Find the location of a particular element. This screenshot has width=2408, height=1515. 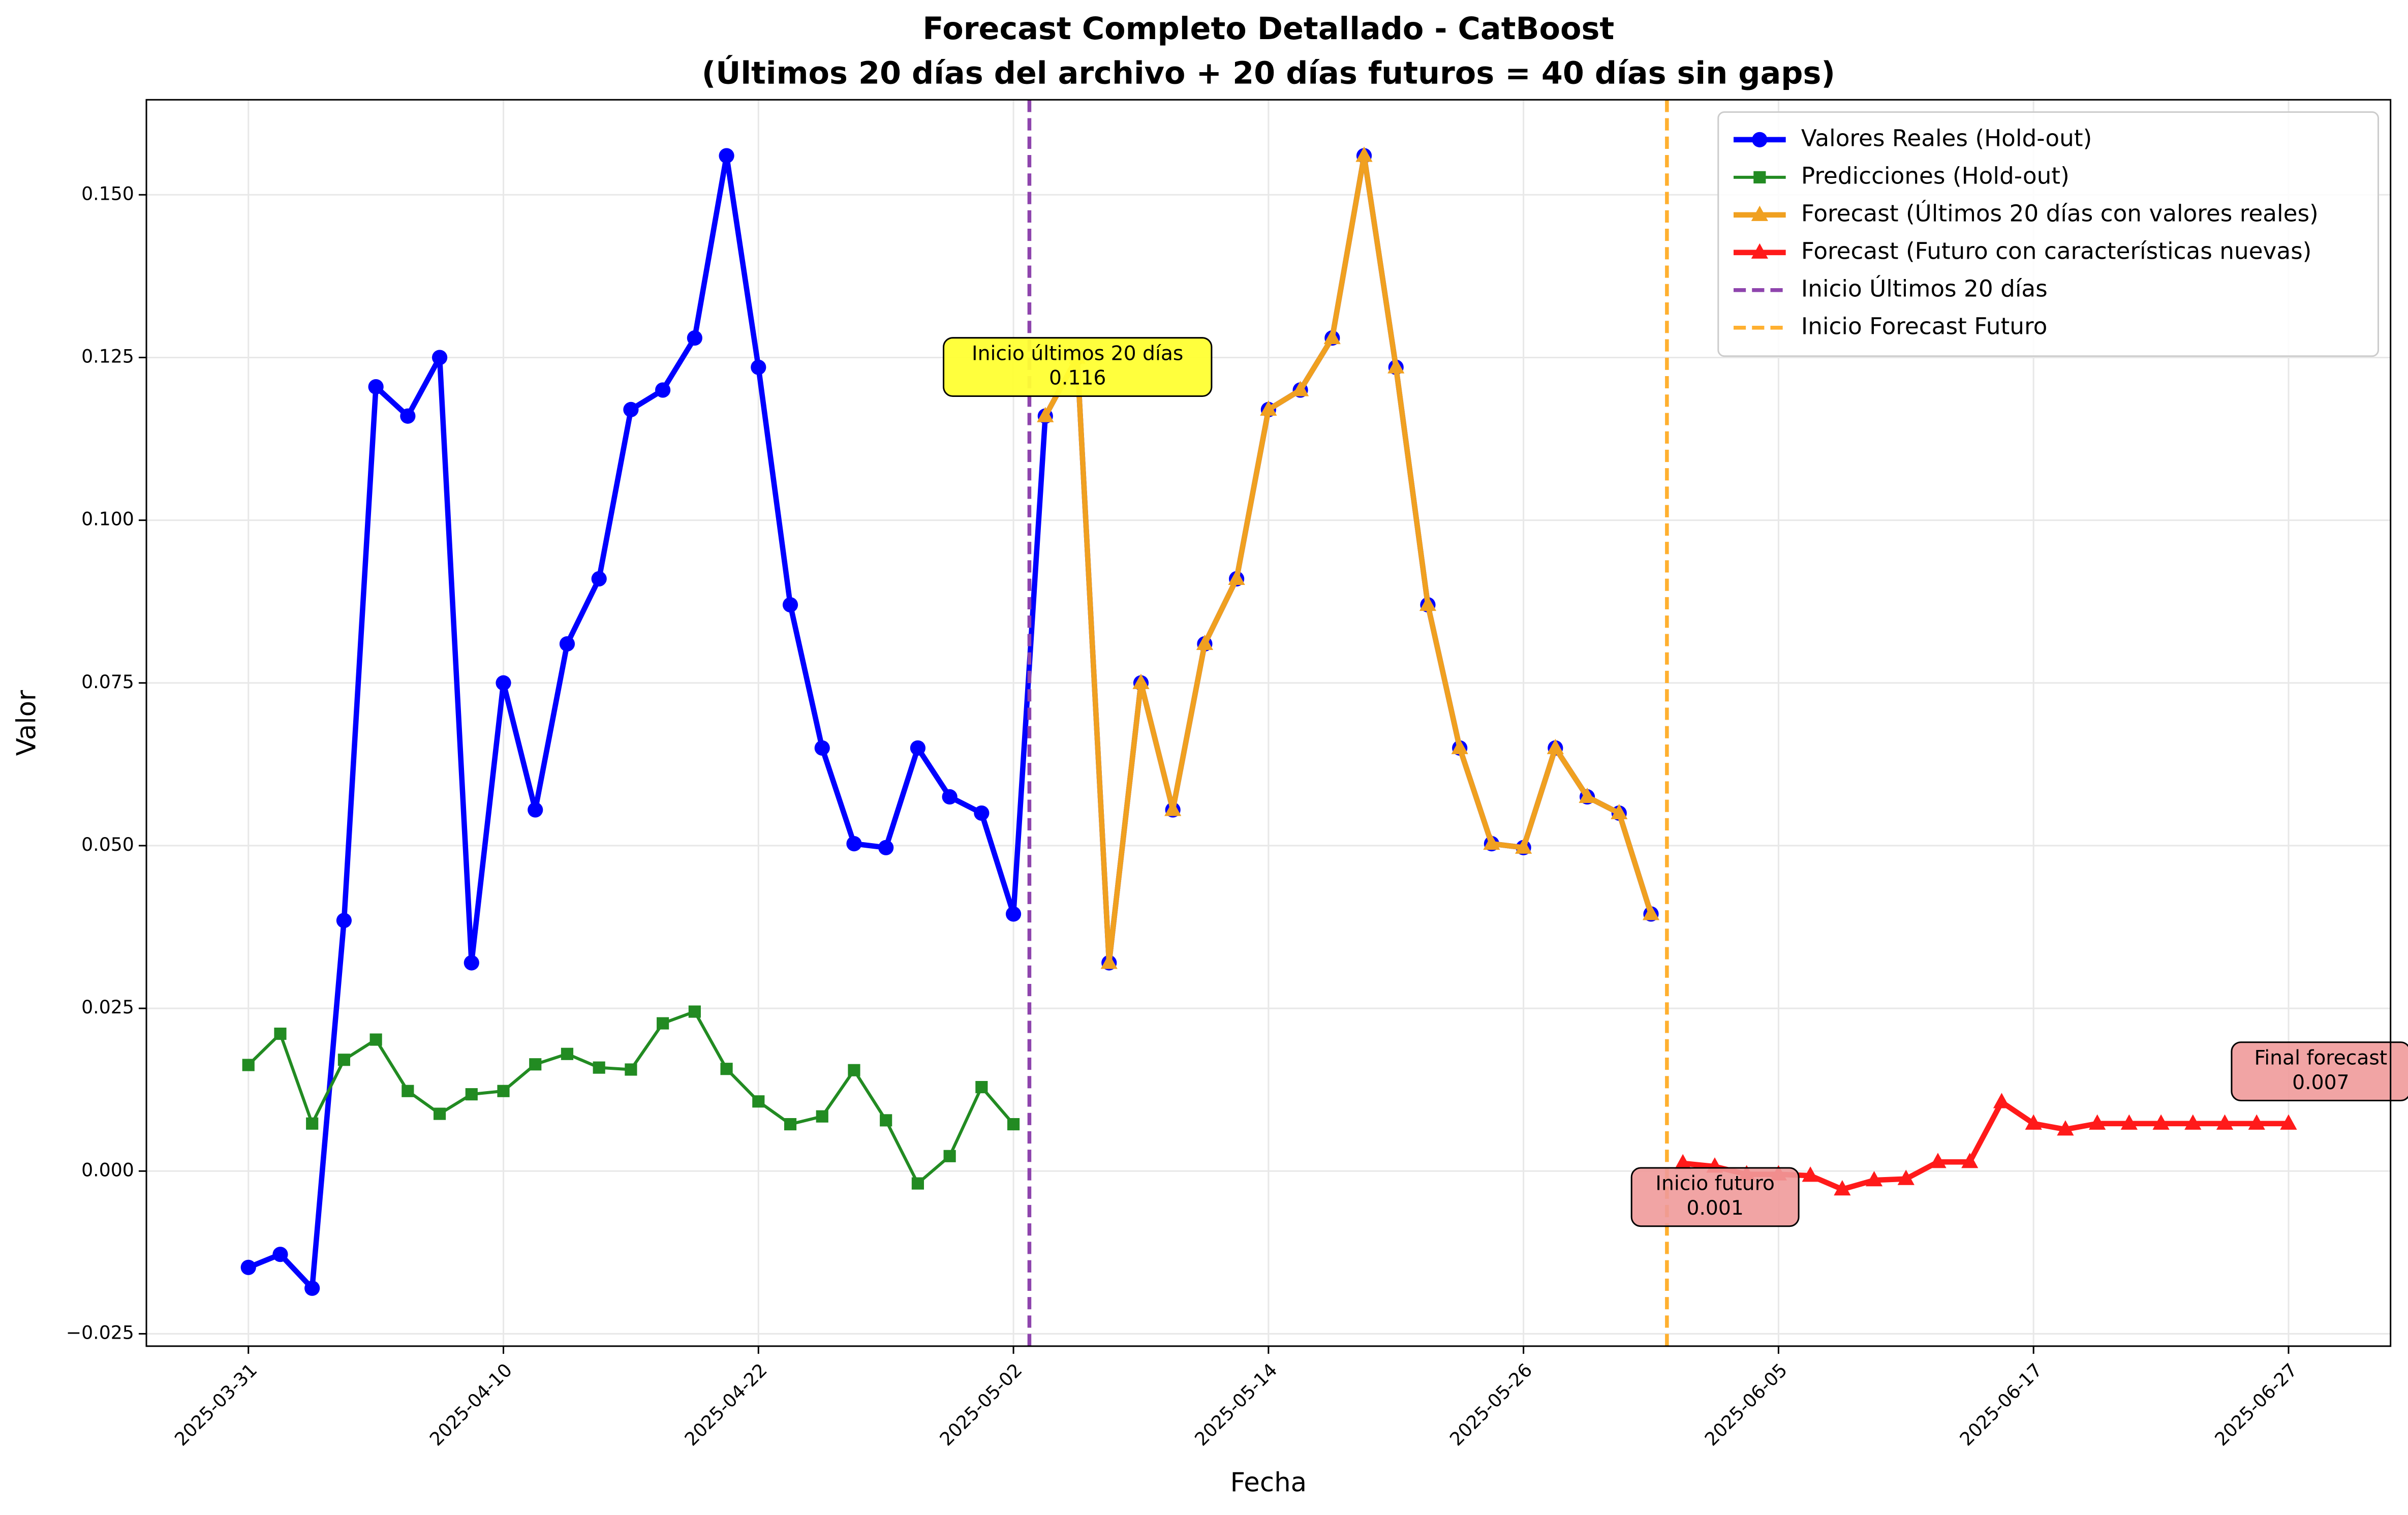

series-line is located at coordinates (1349, 559).